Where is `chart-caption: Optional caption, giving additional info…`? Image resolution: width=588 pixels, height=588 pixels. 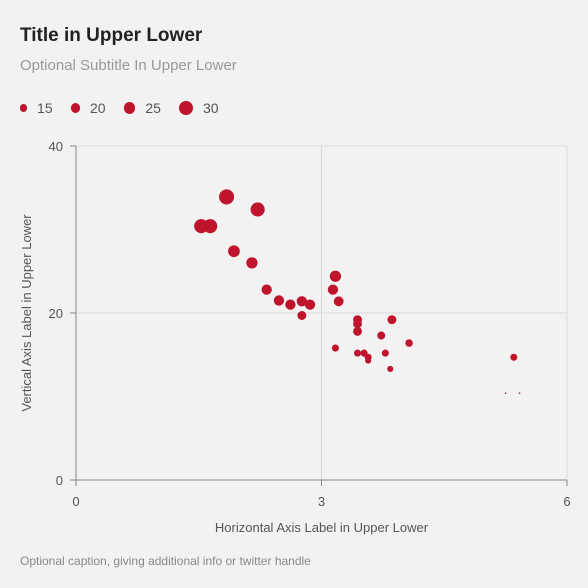
chart-caption: Optional caption, giving additional info… is located at coordinates (165, 561).